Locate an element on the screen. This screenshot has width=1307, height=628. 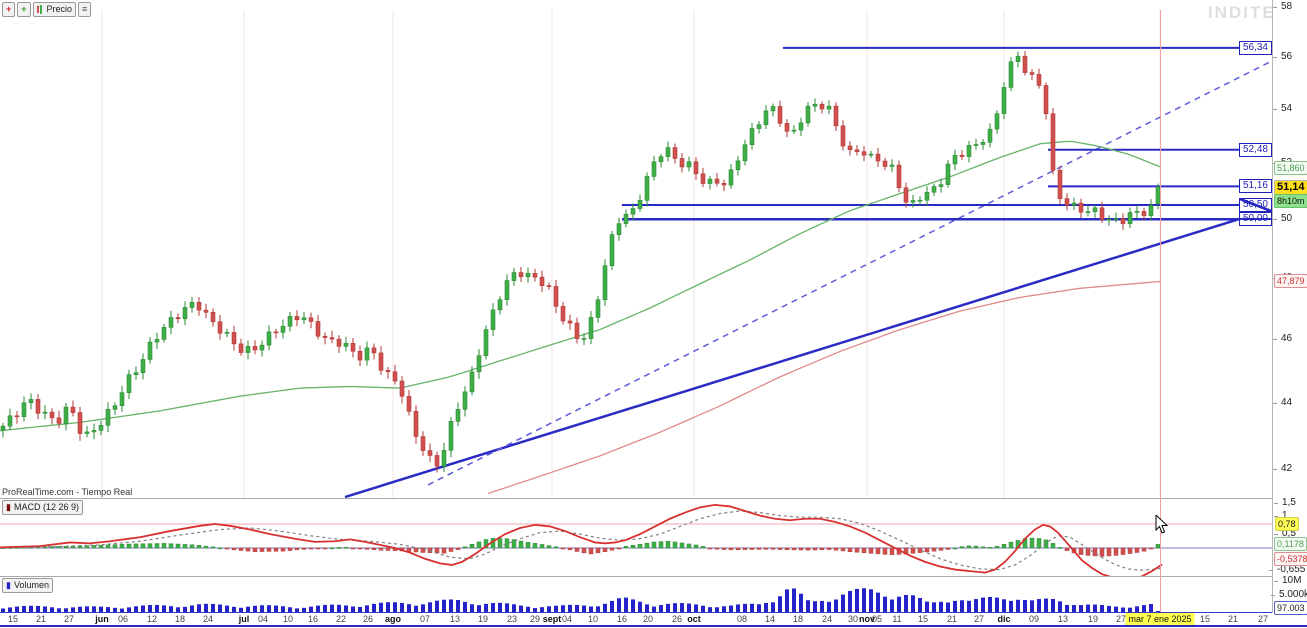
window-bottom-border is located at coordinates (653, 626).